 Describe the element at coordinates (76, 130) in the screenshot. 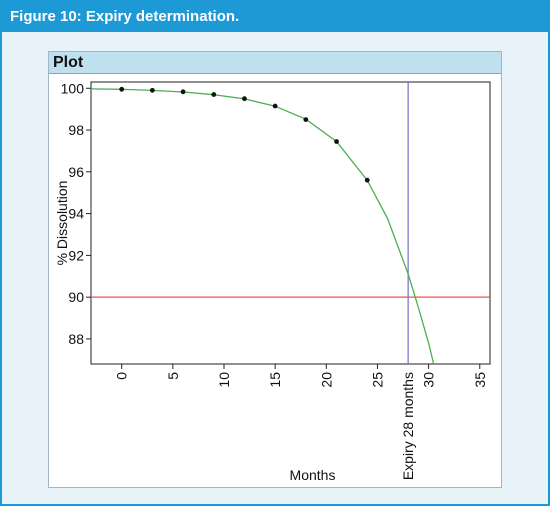

I see `y-tick-label: 98` at that location.